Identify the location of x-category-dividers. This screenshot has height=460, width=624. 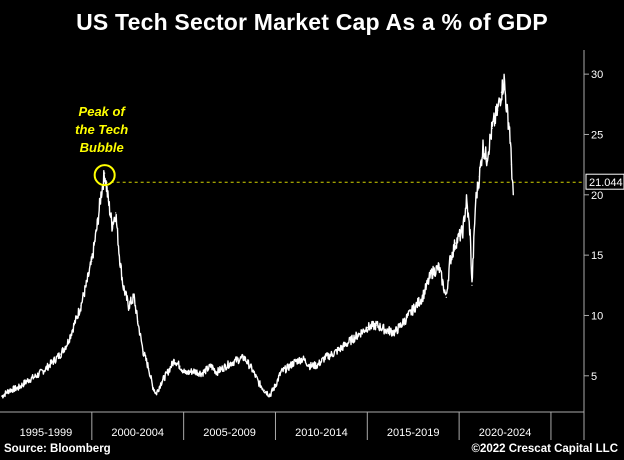
(321, 426).